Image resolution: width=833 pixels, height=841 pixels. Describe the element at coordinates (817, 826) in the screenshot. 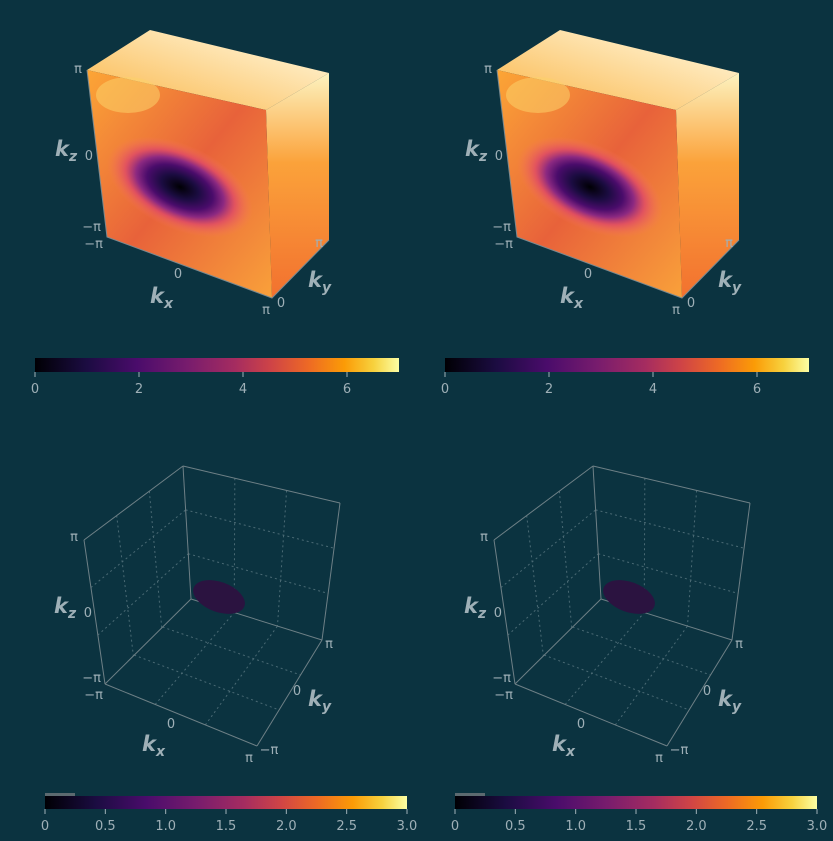

I see `colorbar-tick-label: 3.0` at that location.